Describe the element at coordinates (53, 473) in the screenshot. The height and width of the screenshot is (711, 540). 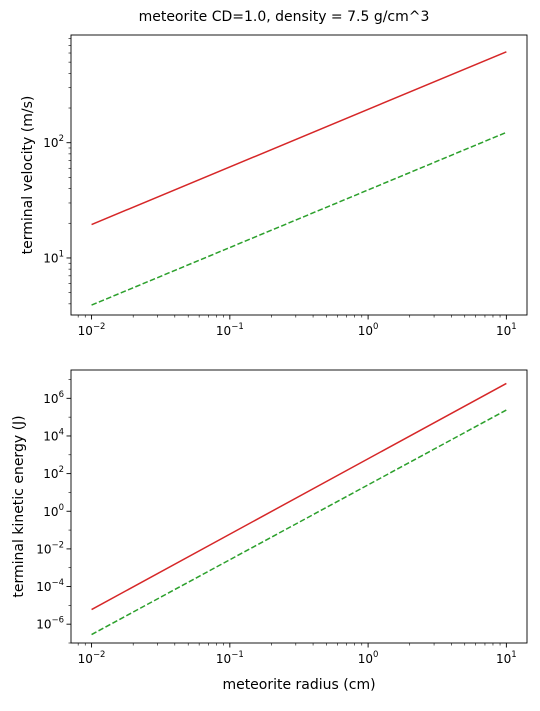
I see `energy-y-tick-label: 10²` at that location.